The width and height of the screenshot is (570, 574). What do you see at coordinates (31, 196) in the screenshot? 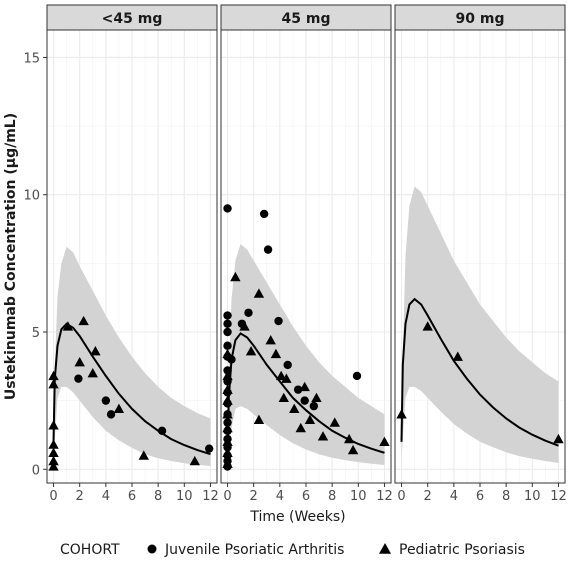
I see `y-tick-label: 10` at bounding box center [31, 196].